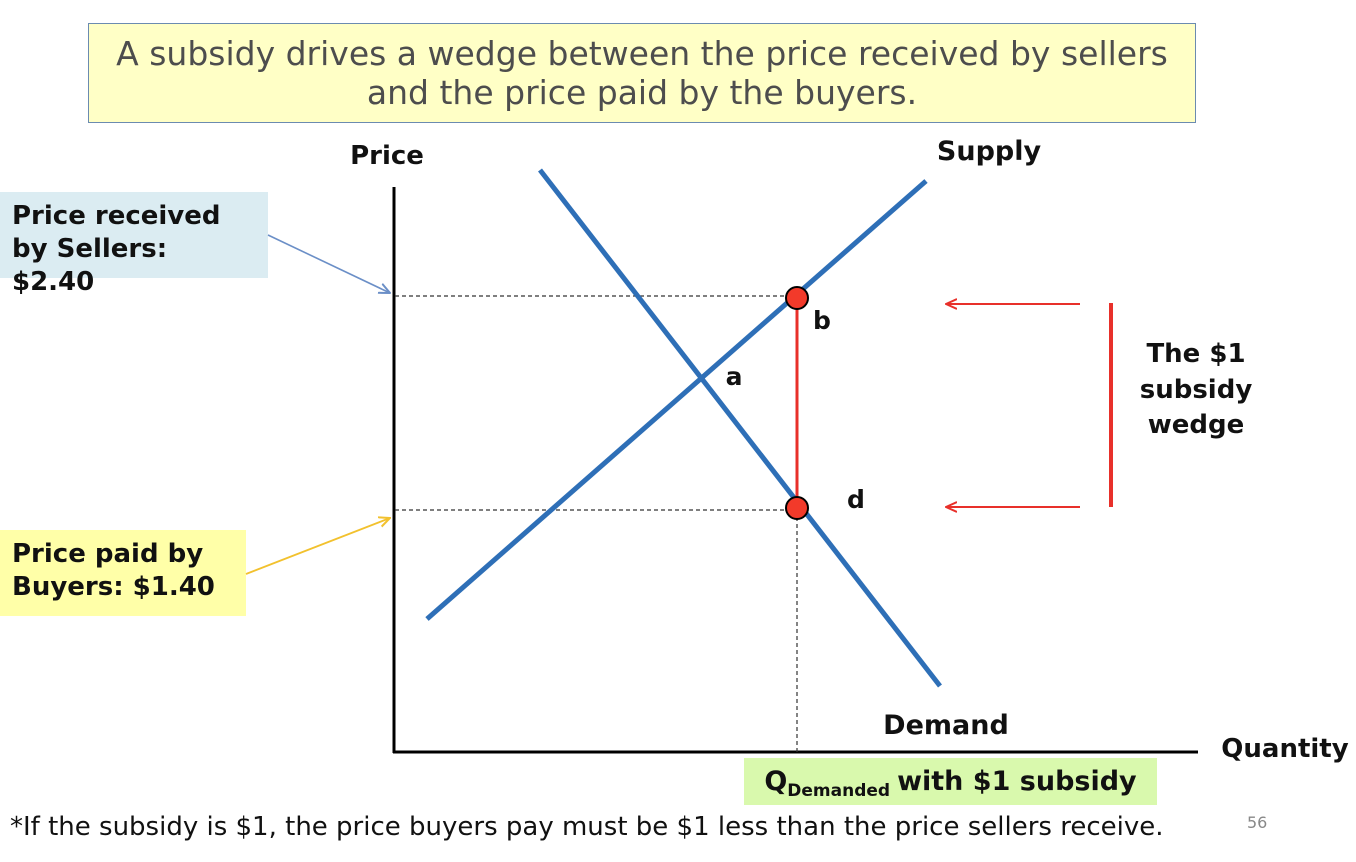  What do you see at coordinates (108, 554) in the screenshot?
I see `buyers-callout-line-1: Price paid by` at bounding box center [108, 554].